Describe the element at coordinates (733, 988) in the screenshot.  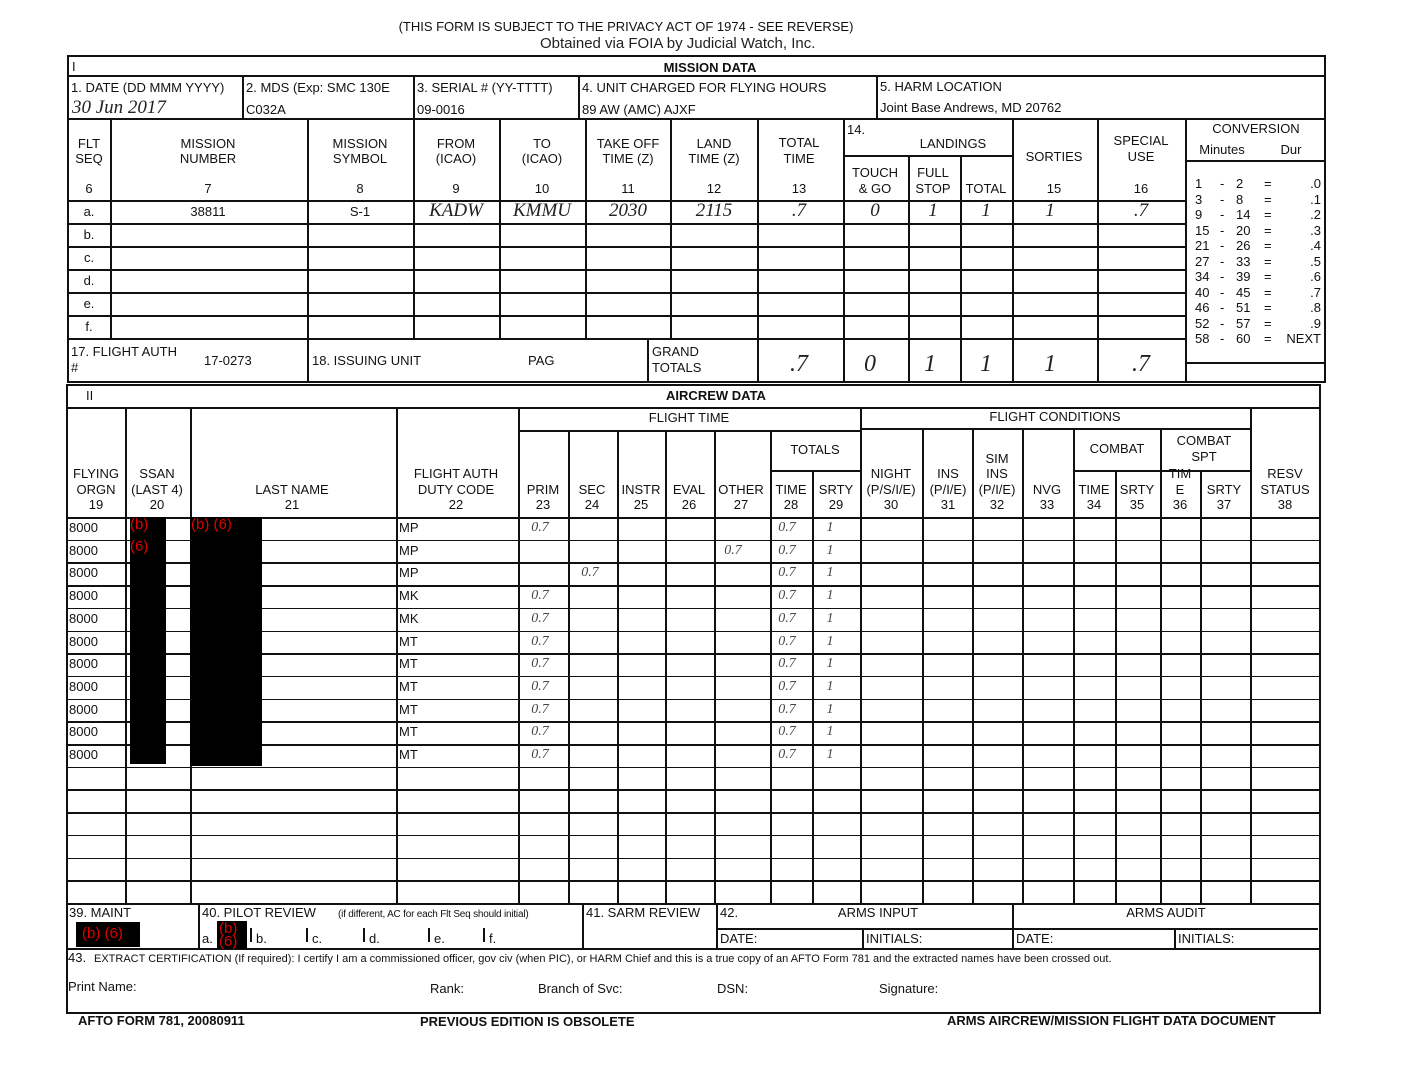
I see `dsn-field: DSN:` at that location.